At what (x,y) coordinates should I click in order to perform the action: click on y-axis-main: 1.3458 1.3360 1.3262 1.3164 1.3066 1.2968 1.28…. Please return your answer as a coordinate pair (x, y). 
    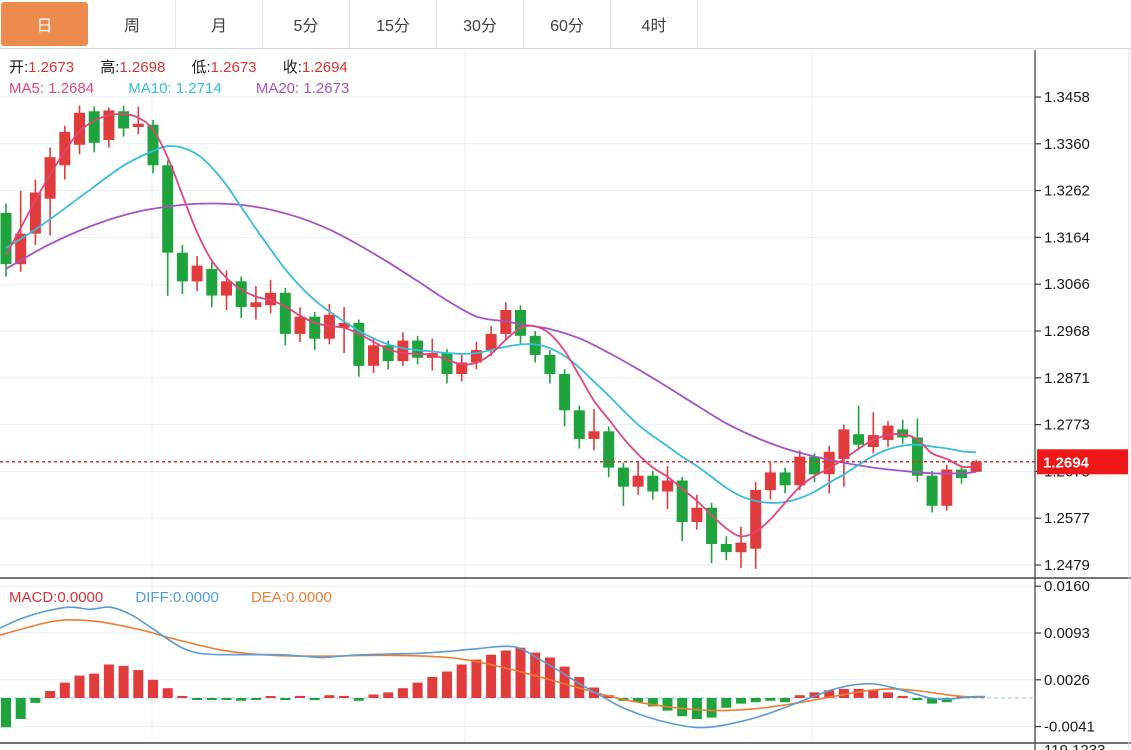
    Looking at the image, I should click on (1062, 331).